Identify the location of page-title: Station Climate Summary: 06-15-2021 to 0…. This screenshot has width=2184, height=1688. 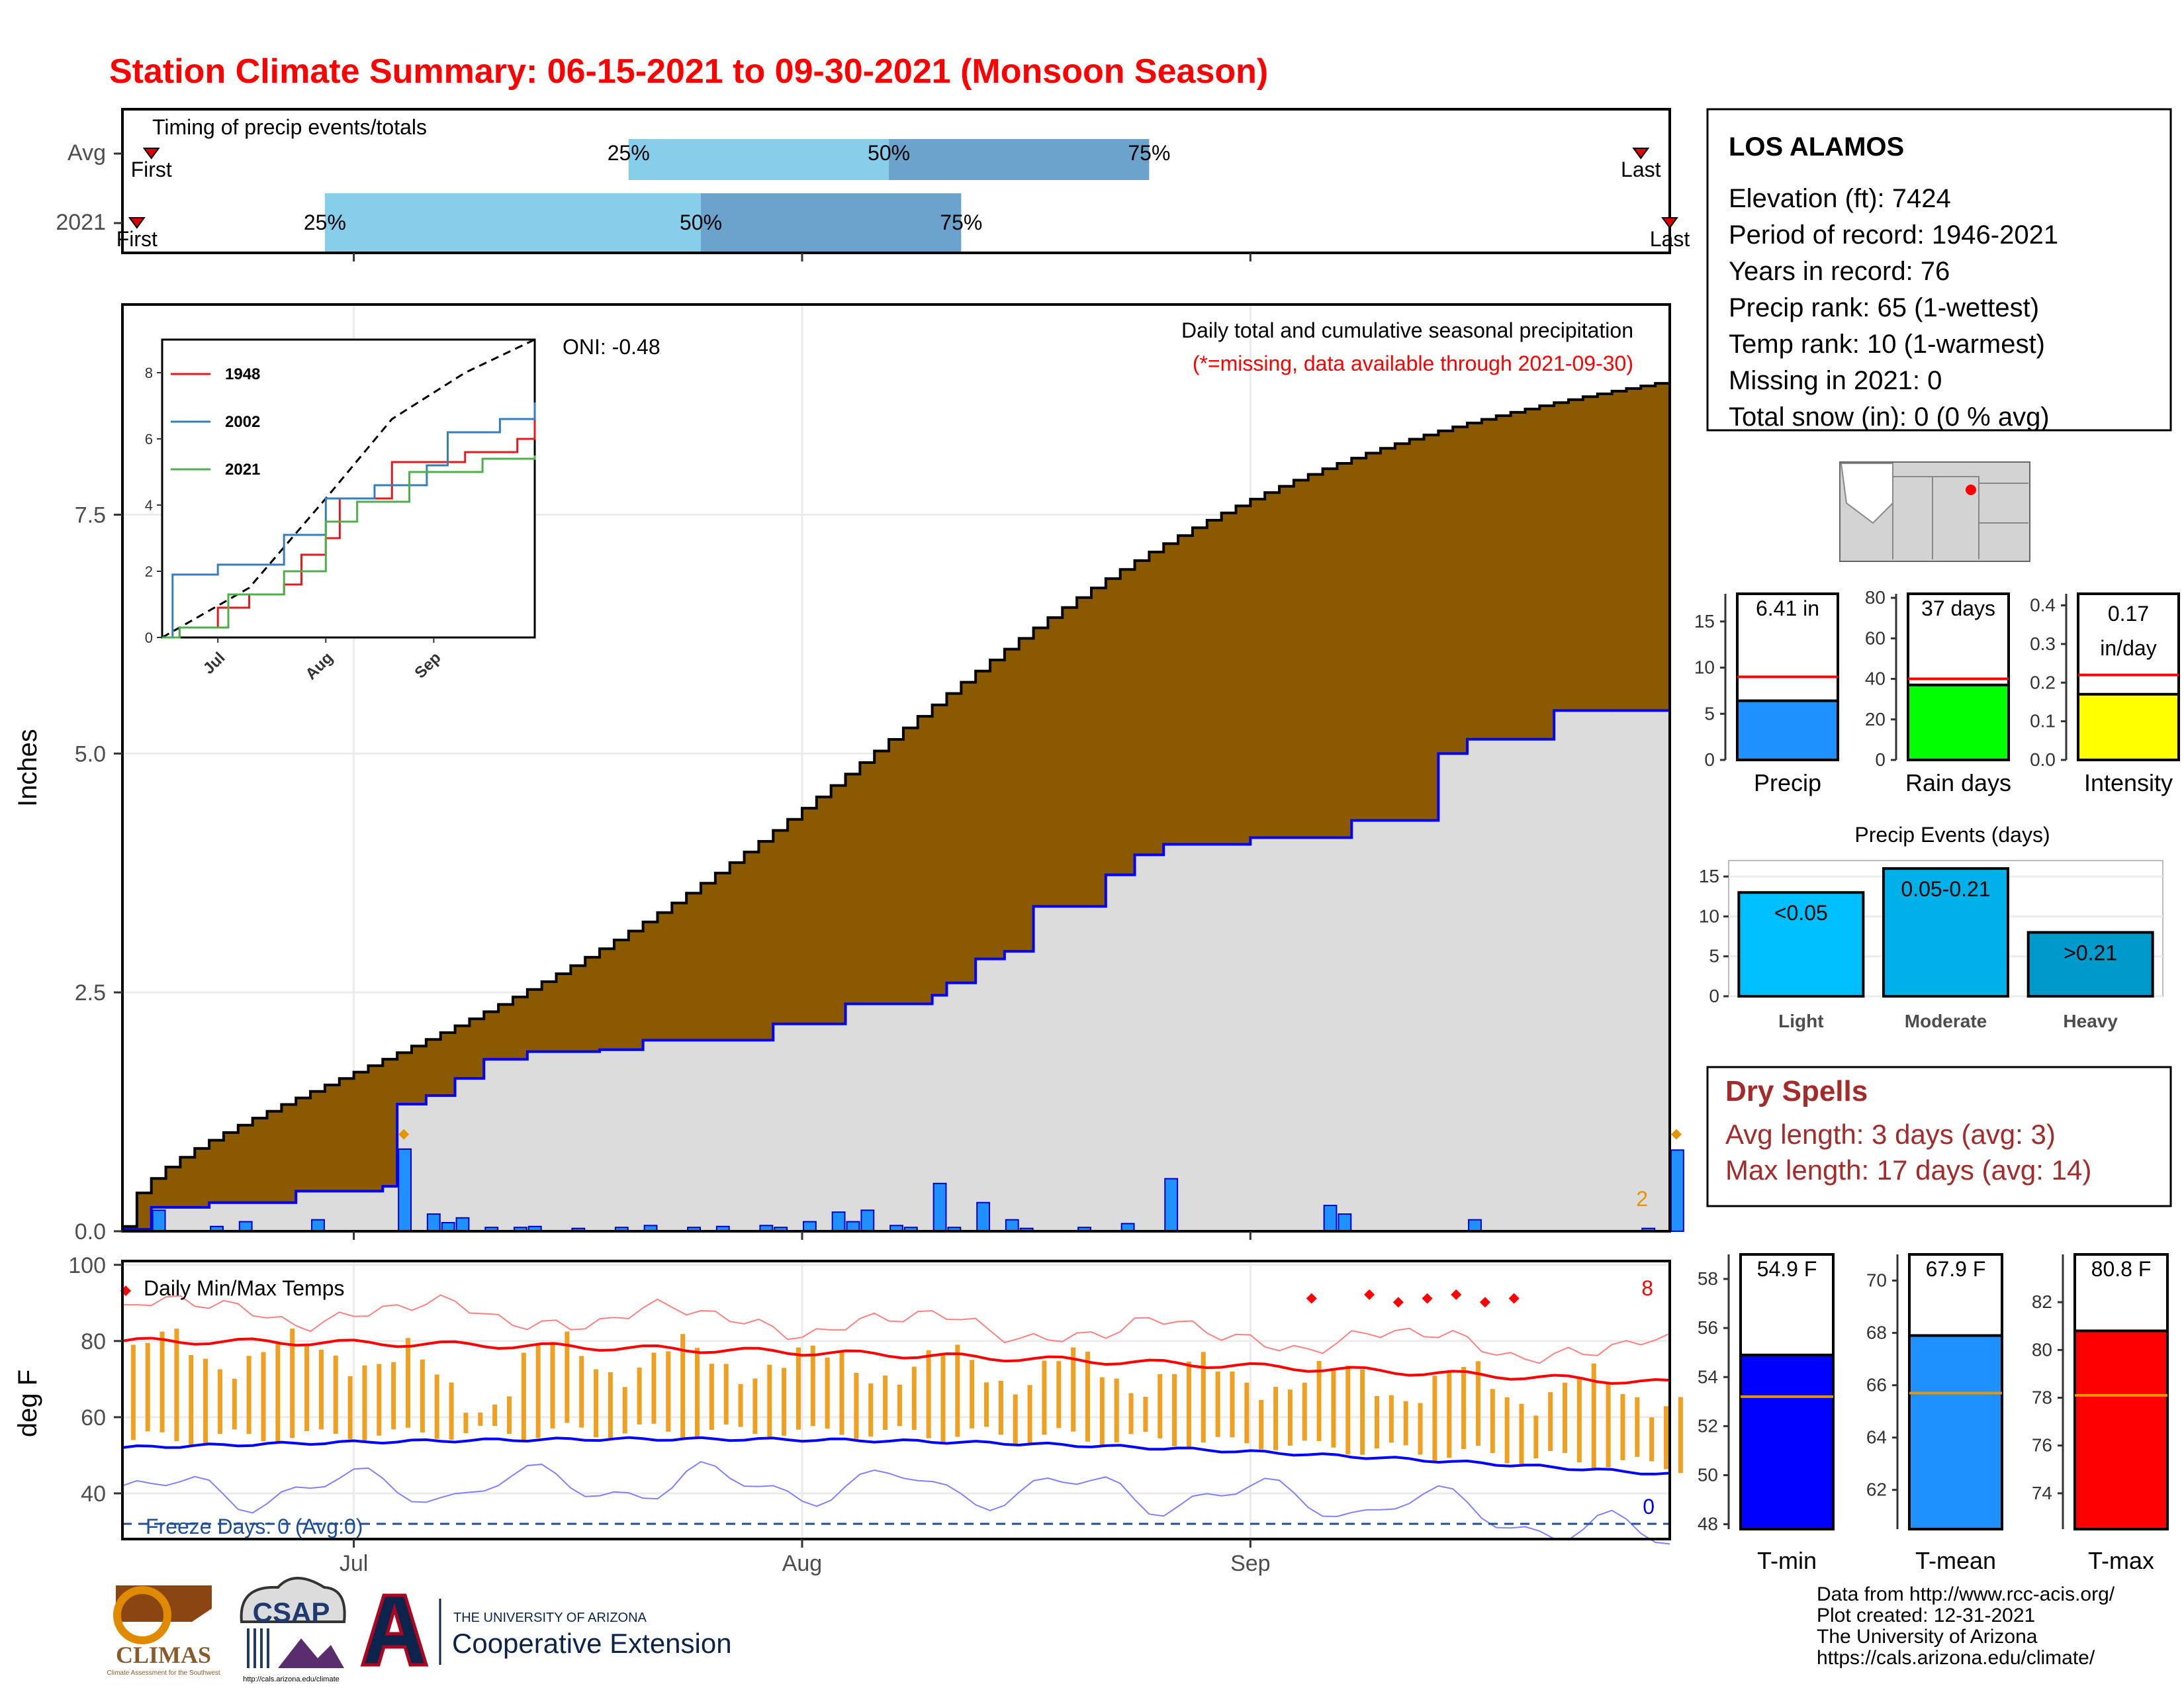
(688, 71).